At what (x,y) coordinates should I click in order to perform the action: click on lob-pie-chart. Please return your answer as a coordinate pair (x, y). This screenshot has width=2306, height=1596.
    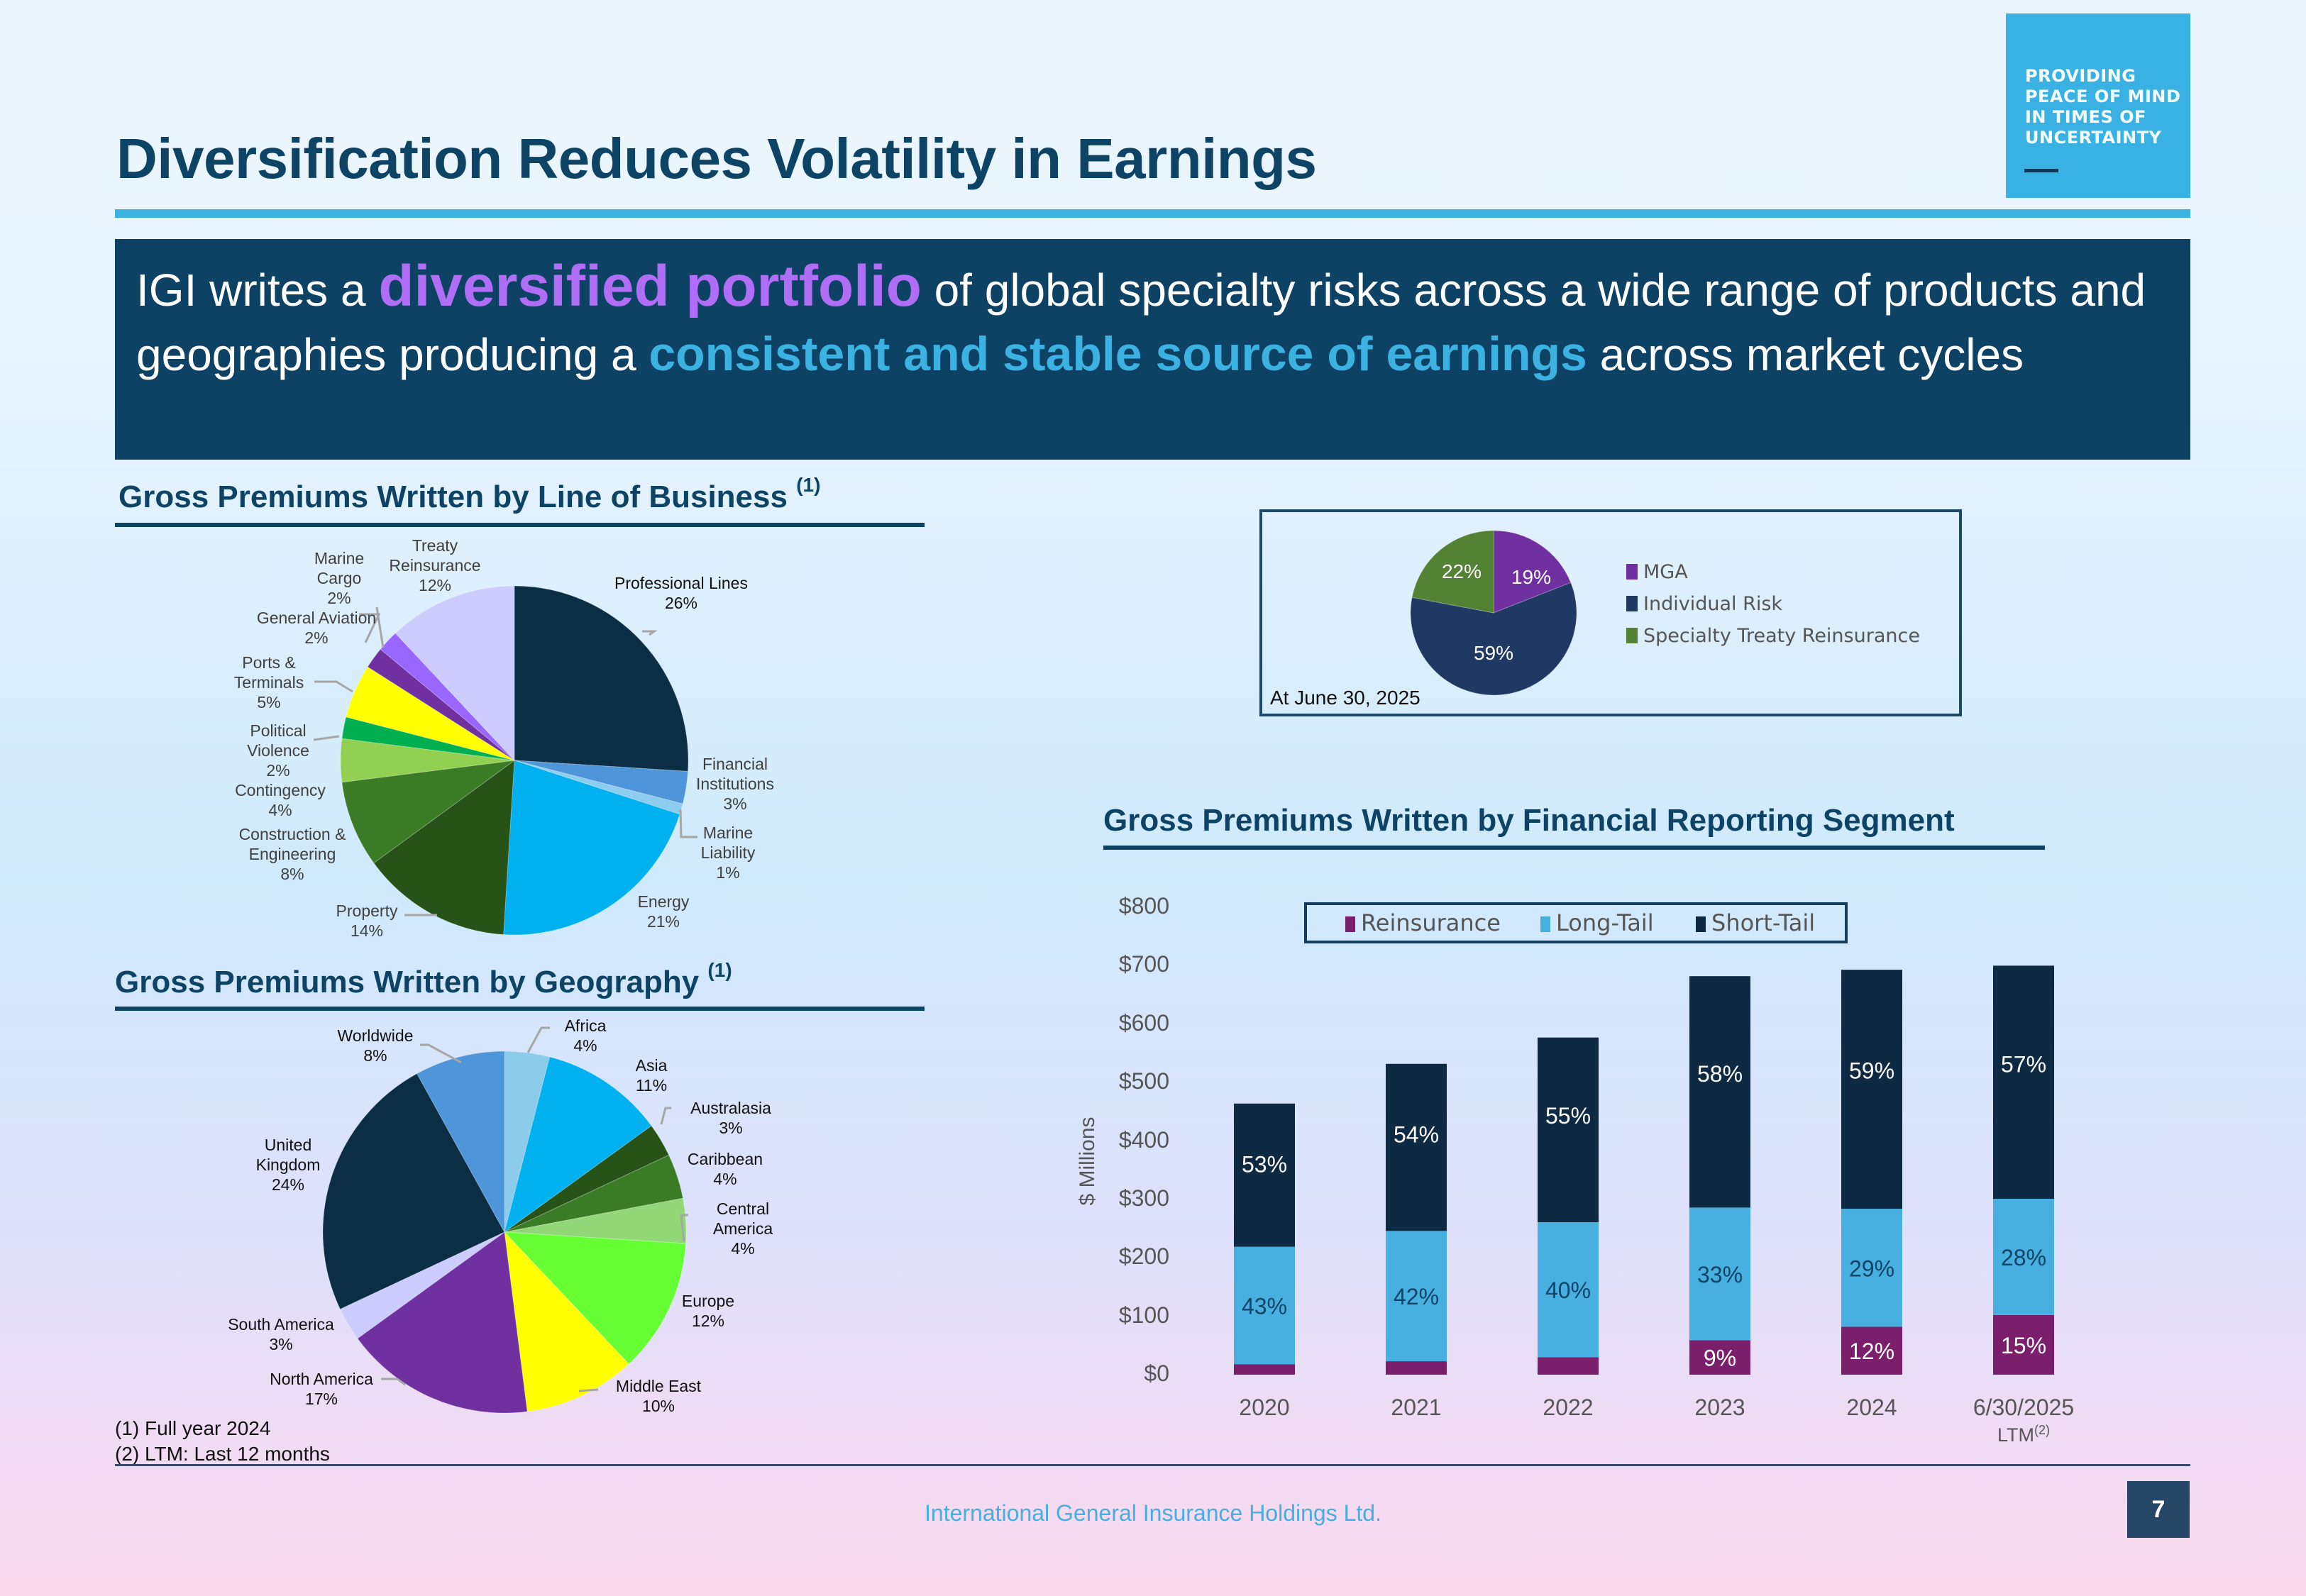
    Looking at the image, I should click on (505, 761).